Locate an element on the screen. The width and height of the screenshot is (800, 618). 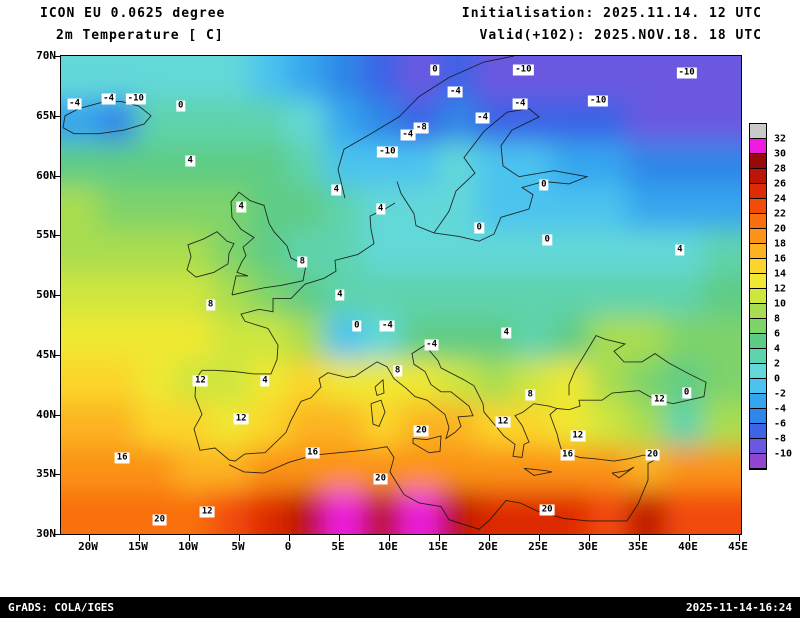
lon-tick-label: 15E is located at coordinates (438, 546).